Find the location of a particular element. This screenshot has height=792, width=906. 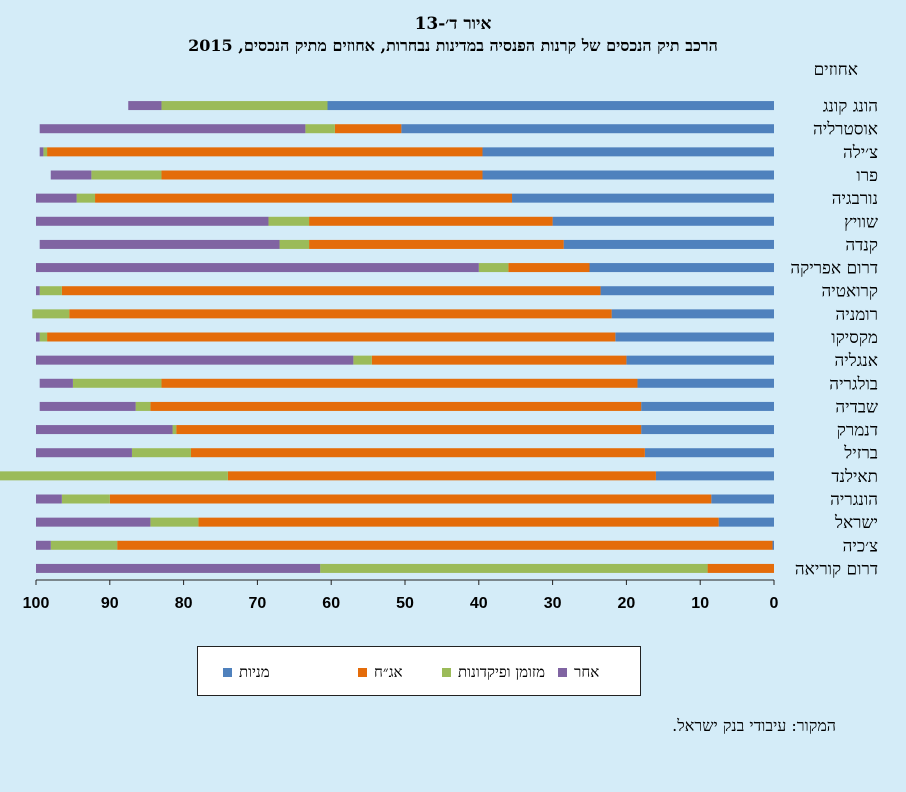

x-tick-label: 90 is located at coordinates (110, 603).